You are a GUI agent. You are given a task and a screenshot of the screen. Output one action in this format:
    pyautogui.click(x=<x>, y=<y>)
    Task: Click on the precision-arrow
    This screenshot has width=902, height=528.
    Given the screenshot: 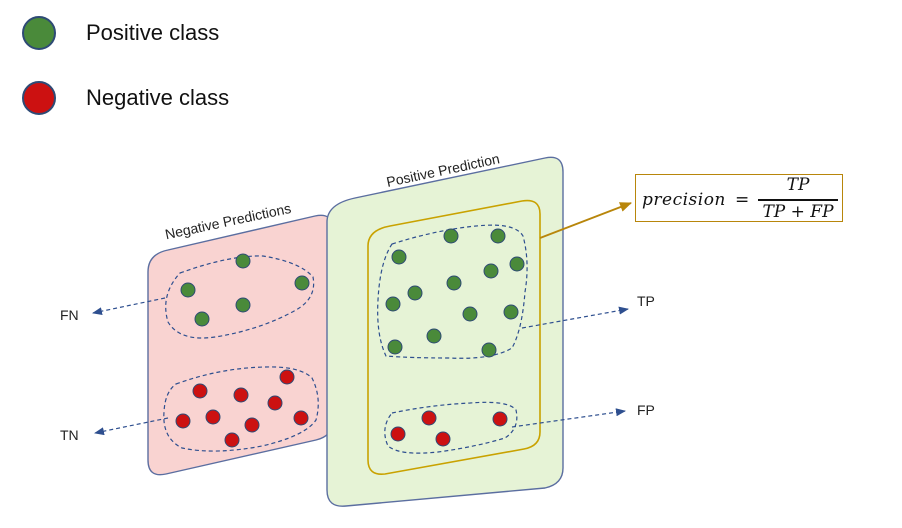 What is the action you would take?
    pyautogui.click(x=585, y=220)
    